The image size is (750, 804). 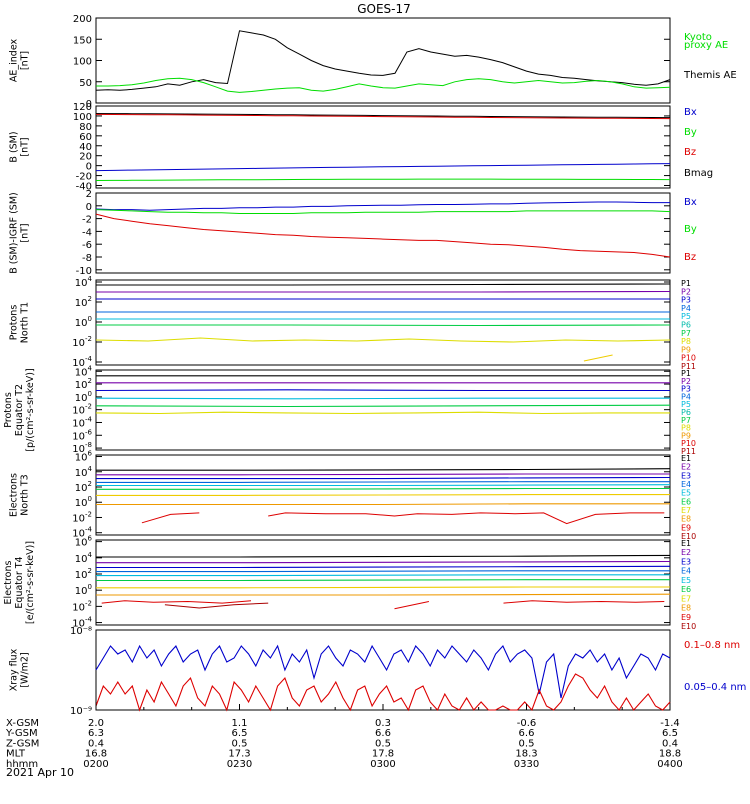 What do you see at coordinates (19, 410) in the screenshot?
I see `ylabel-line: Equator T2` at bounding box center [19, 410].